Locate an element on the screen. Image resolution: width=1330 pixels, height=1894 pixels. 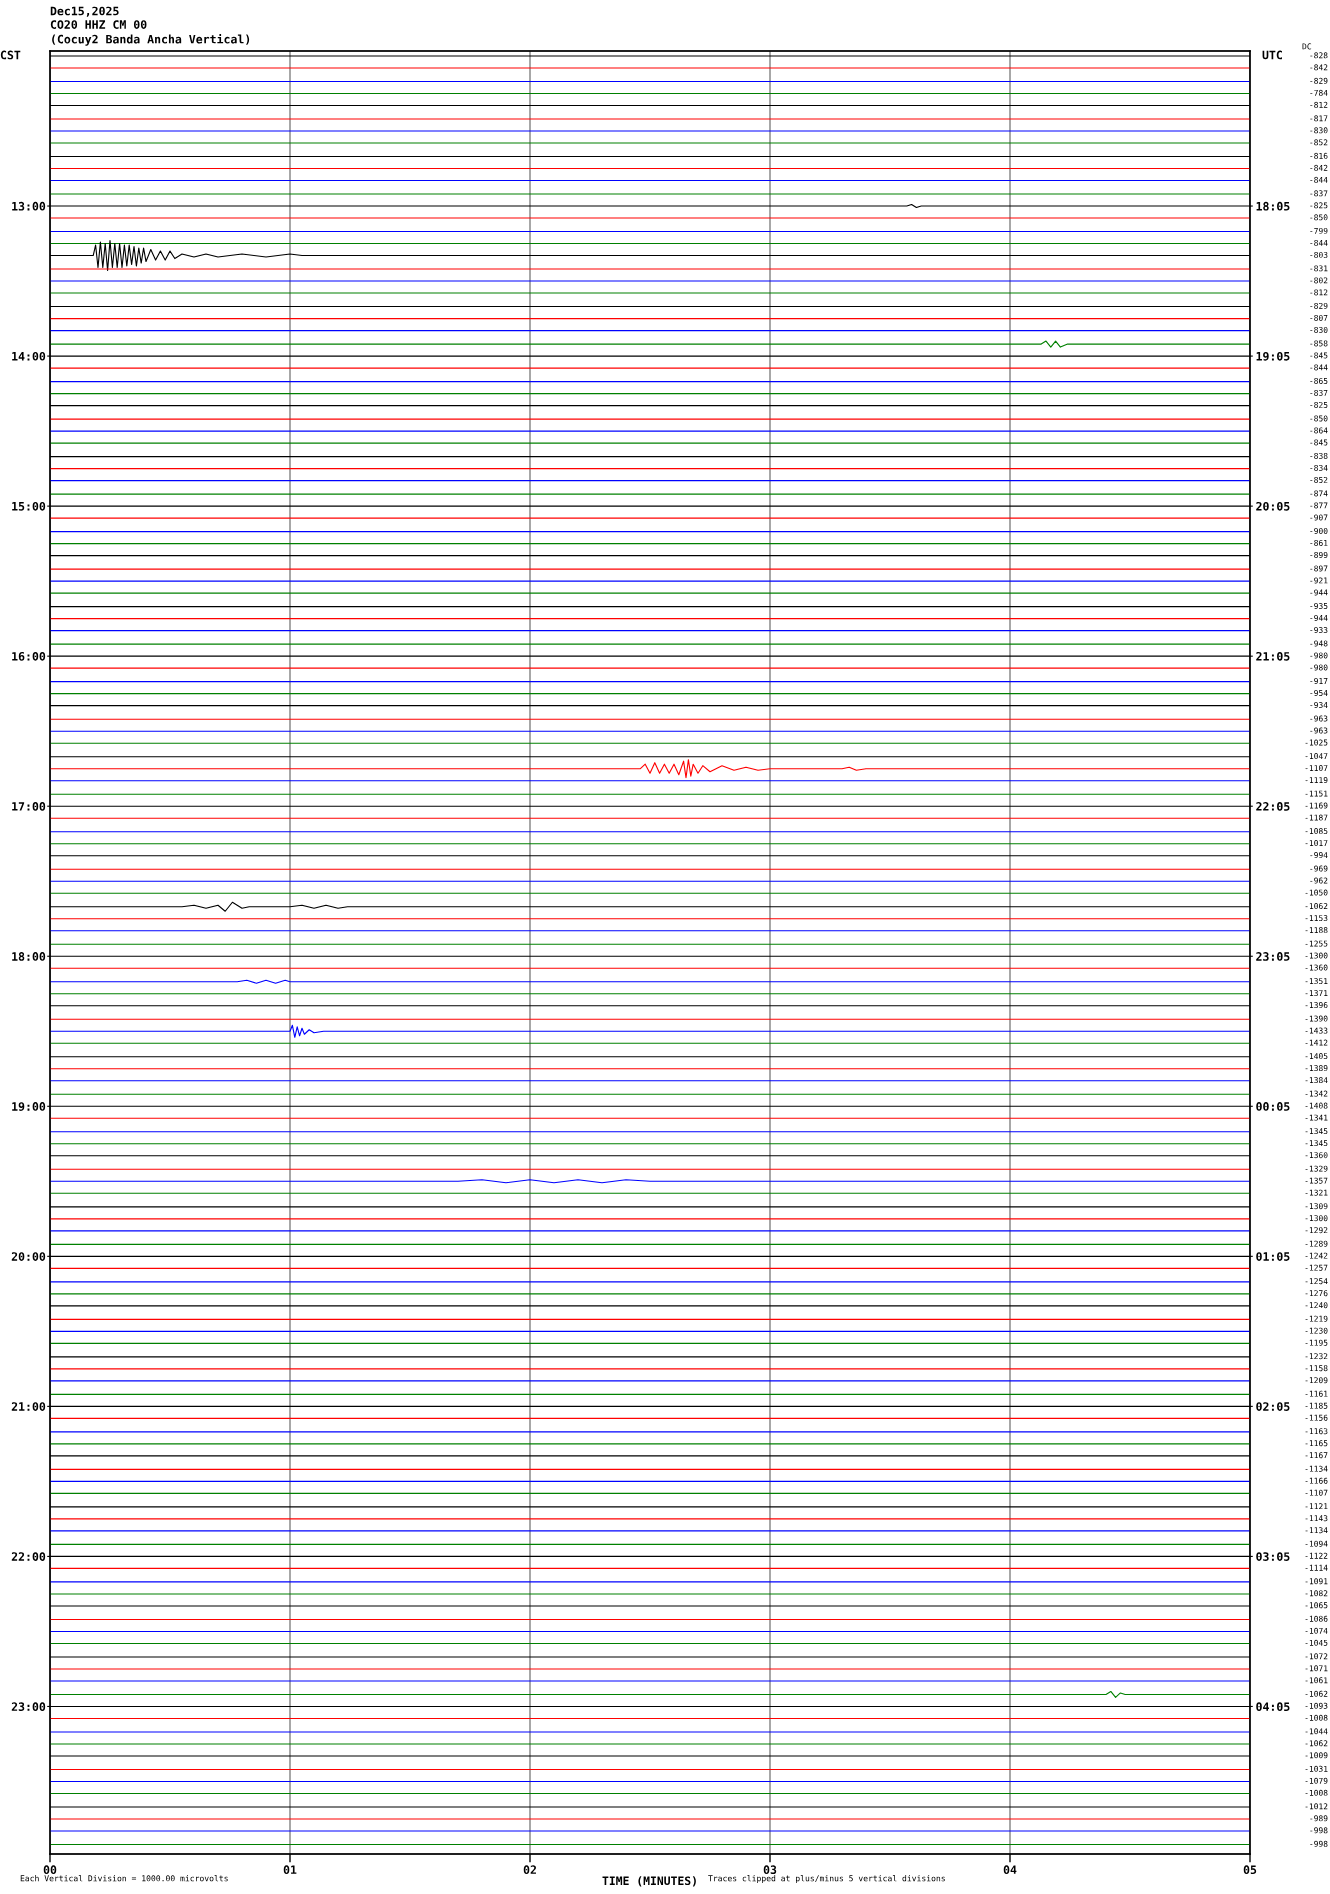
y-tick-label: 15:00 is located at coordinates (29, 506).